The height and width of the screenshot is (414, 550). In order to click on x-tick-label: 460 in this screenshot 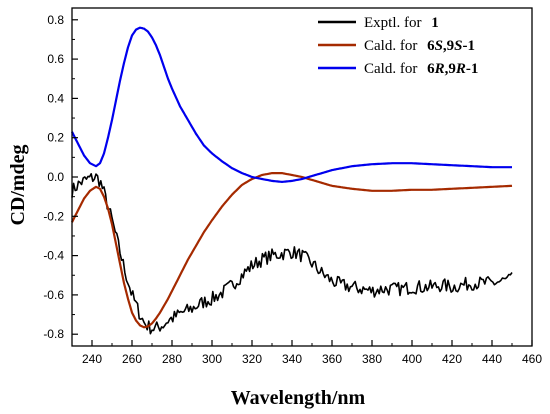, I will do `click(532, 359)`.